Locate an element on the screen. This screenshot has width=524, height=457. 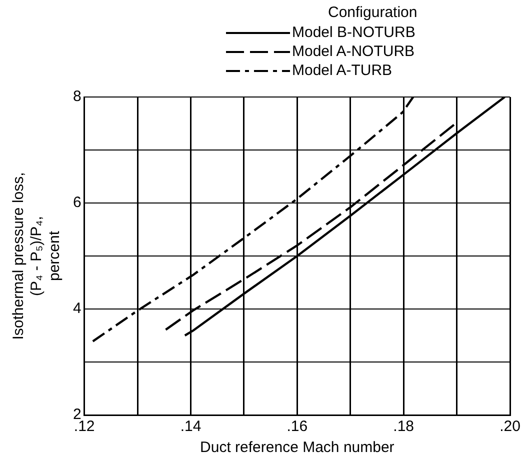
y-tick-label: 6 is located at coordinates (77, 203).